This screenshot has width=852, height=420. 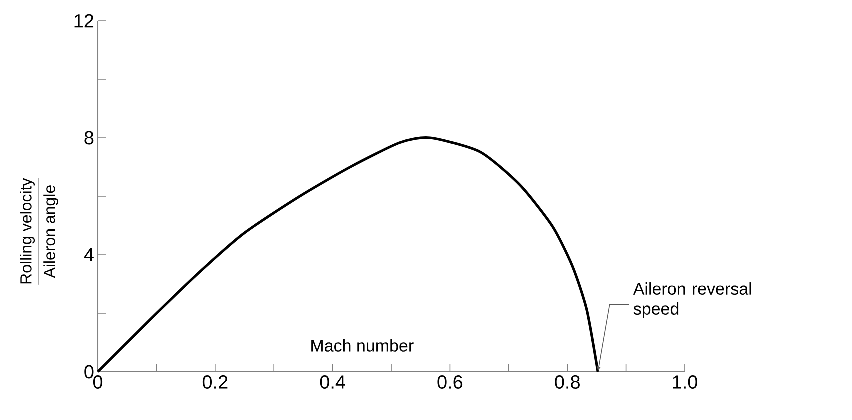 What do you see at coordinates (89, 255) in the screenshot?
I see `y-tick-label: 4` at bounding box center [89, 255].